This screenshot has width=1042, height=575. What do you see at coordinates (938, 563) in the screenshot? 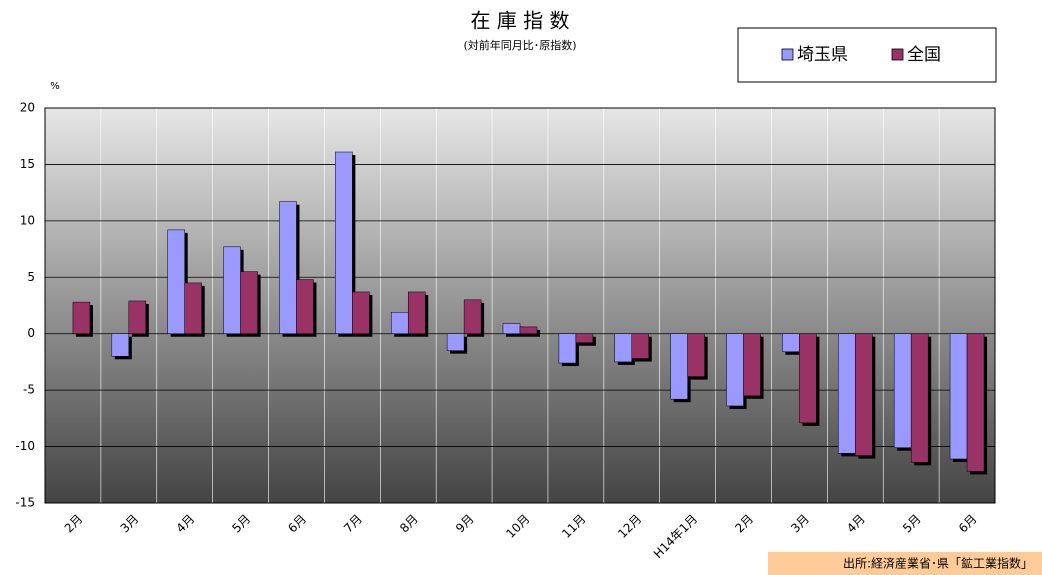
I see `source-note: 出所:経済産業省･県「鉱工業指数」` at bounding box center [938, 563].